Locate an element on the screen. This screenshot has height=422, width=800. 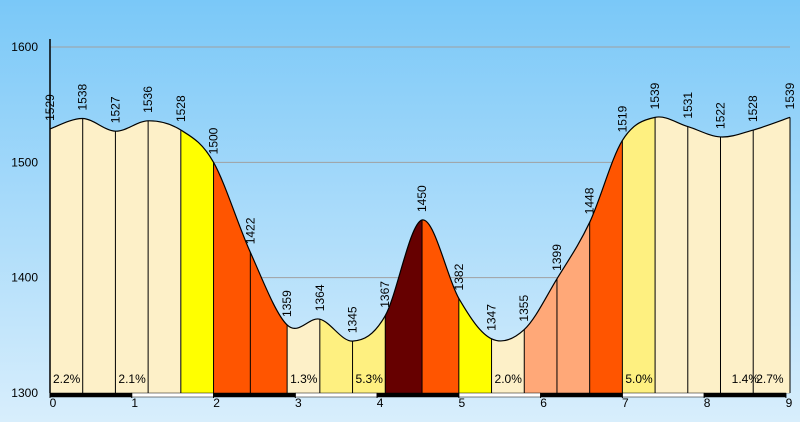
elevation-label-10: 1367 is located at coordinates (385, 294).